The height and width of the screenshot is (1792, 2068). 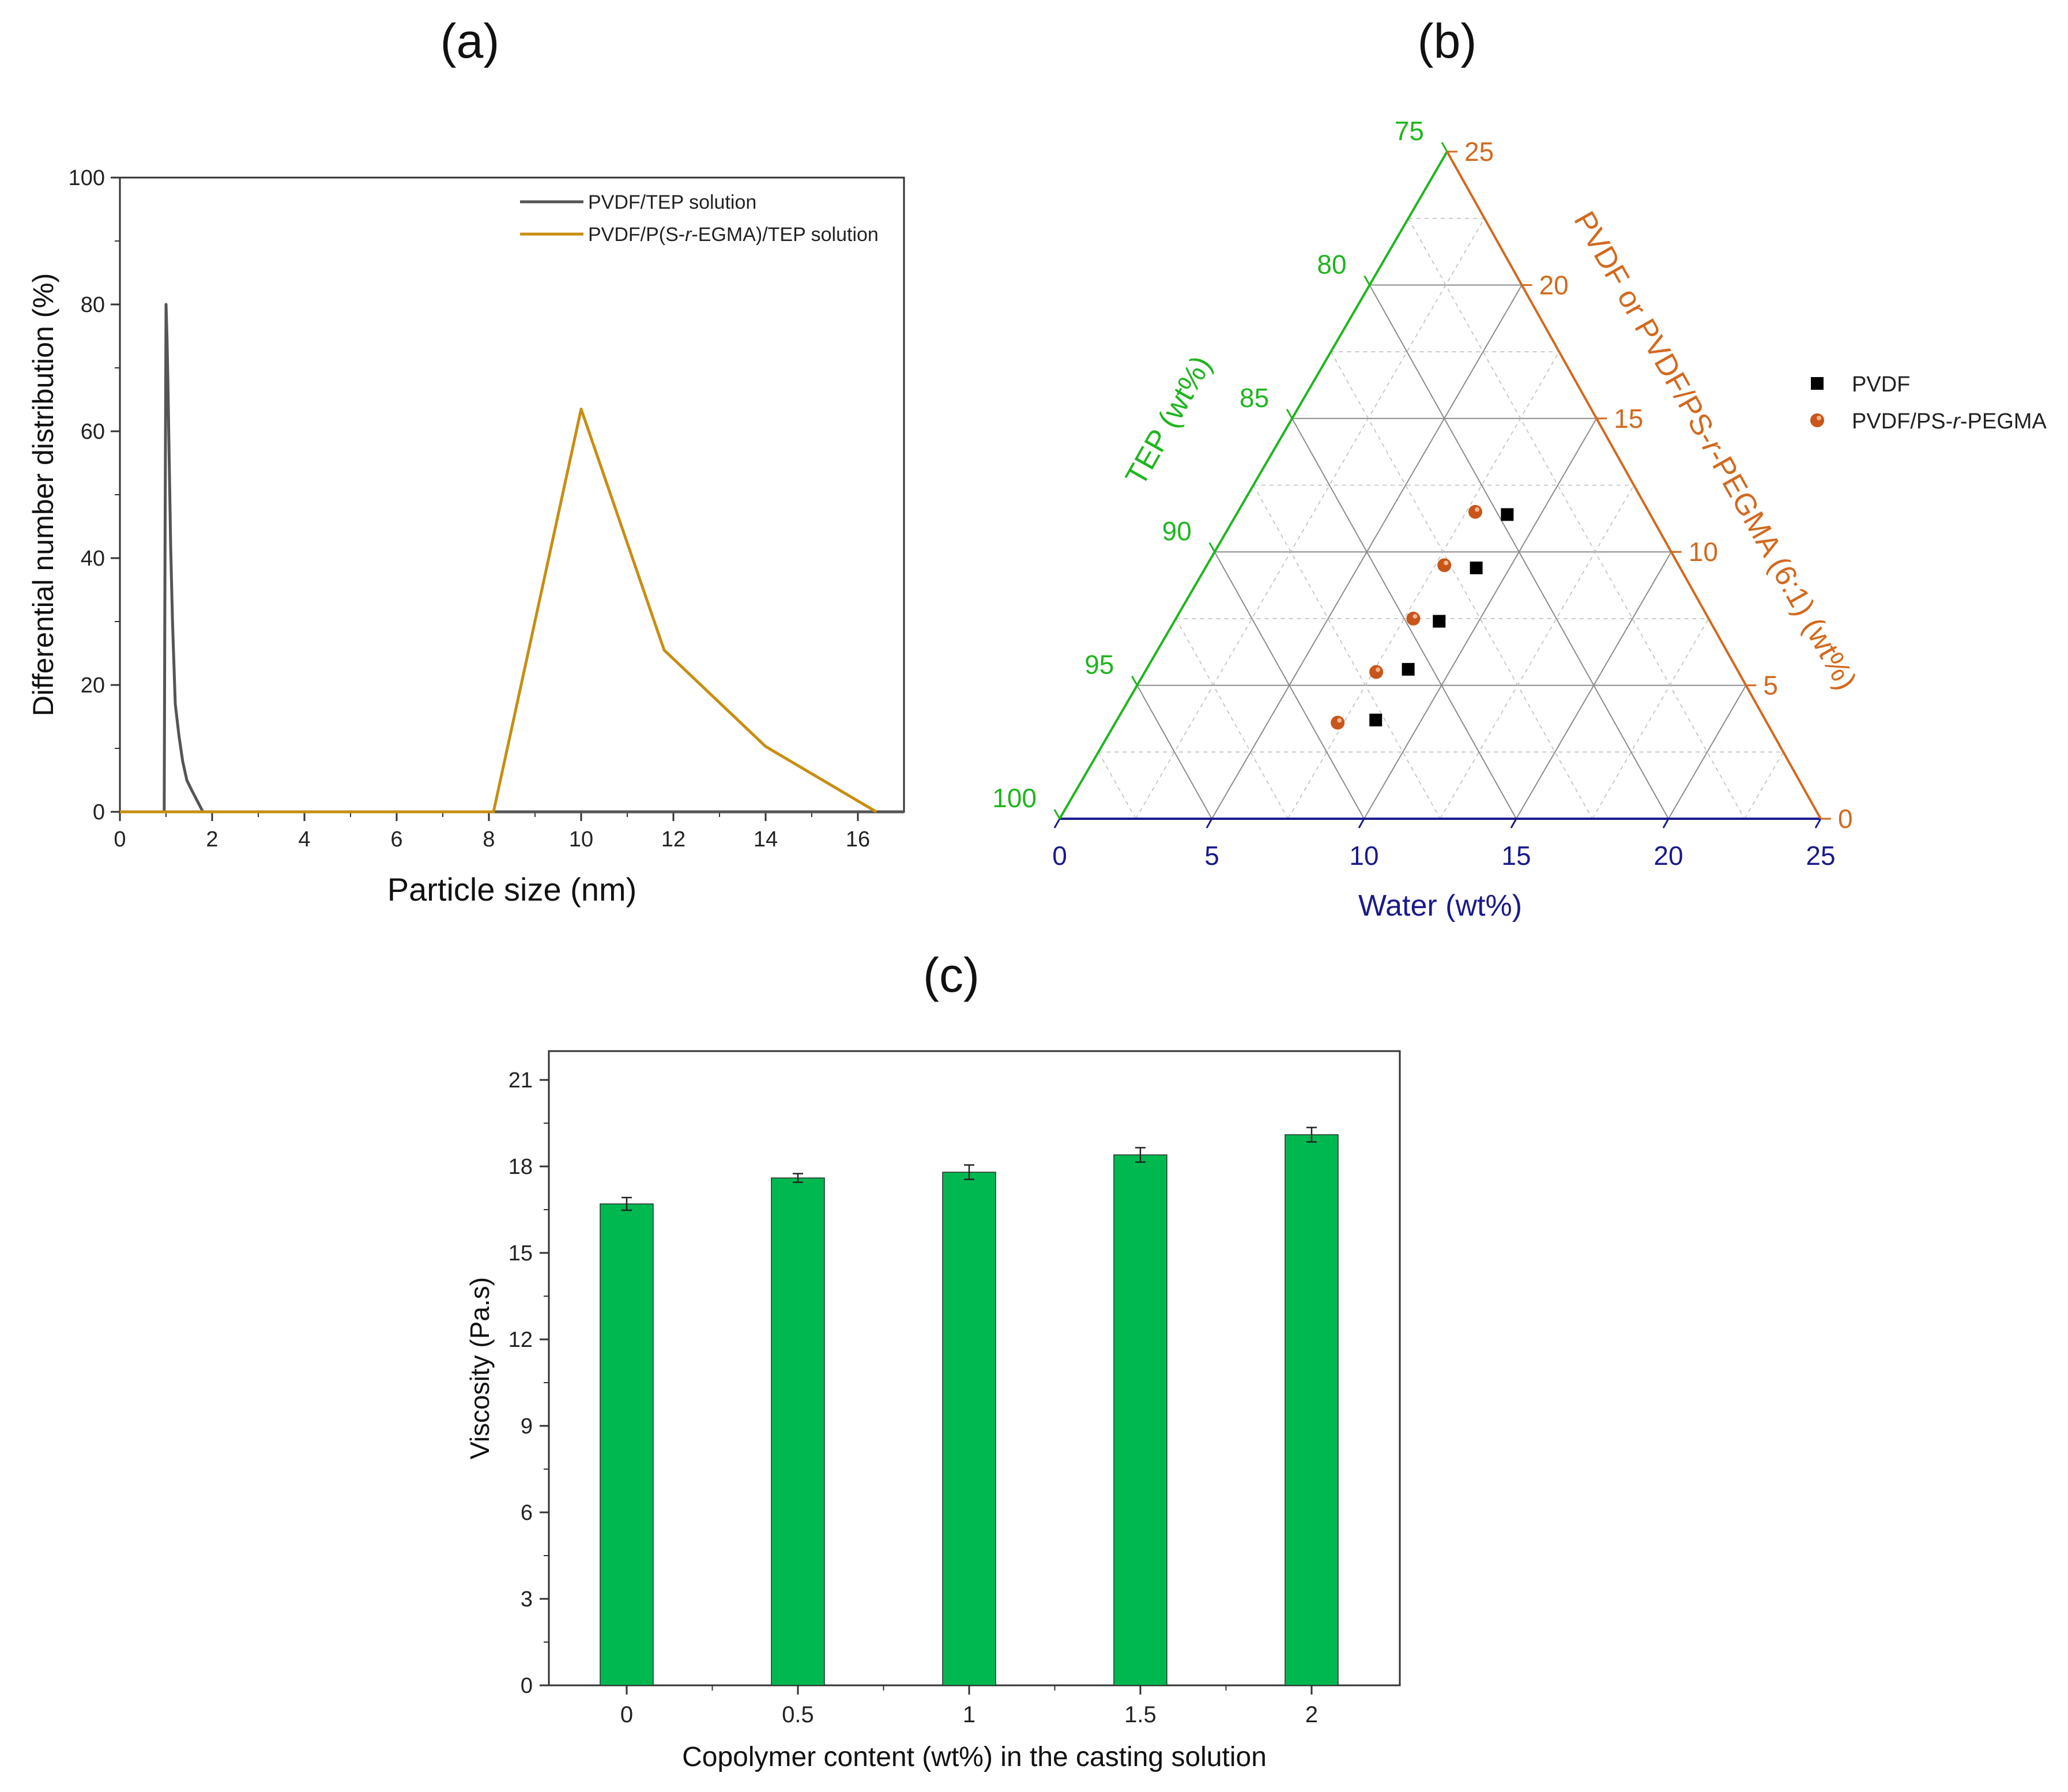 I want to click on legend-marker-highlight, so click(x=1819, y=418).